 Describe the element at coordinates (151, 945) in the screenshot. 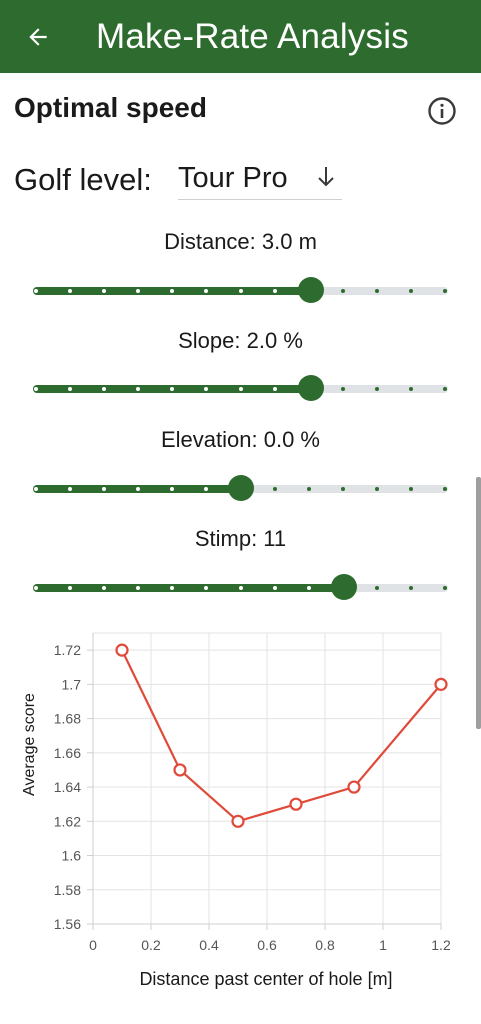

I see `x-tick-label: 0.2` at that location.